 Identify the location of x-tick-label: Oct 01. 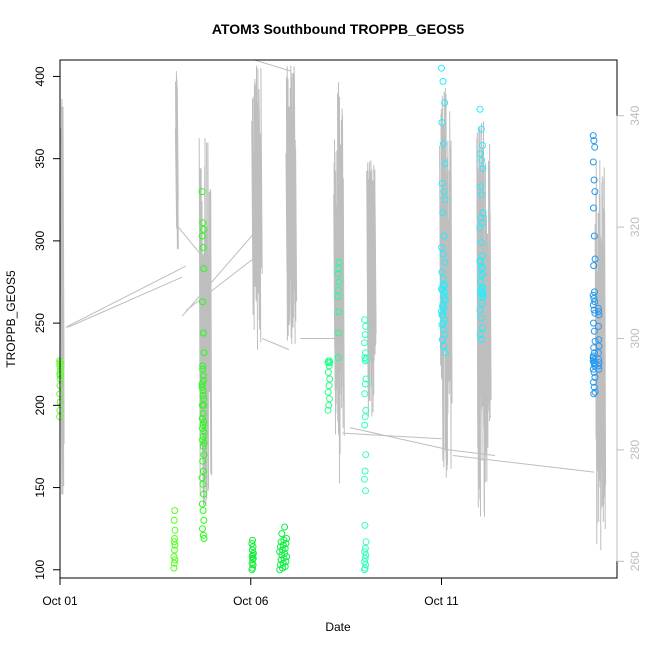
(60, 601).